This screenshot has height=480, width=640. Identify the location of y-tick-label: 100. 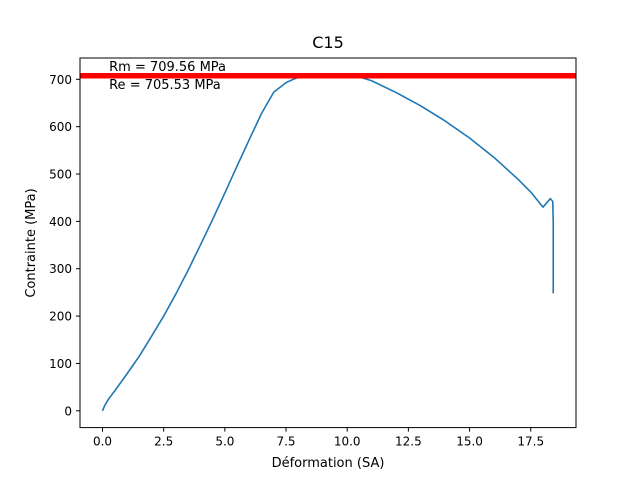
(60, 364).